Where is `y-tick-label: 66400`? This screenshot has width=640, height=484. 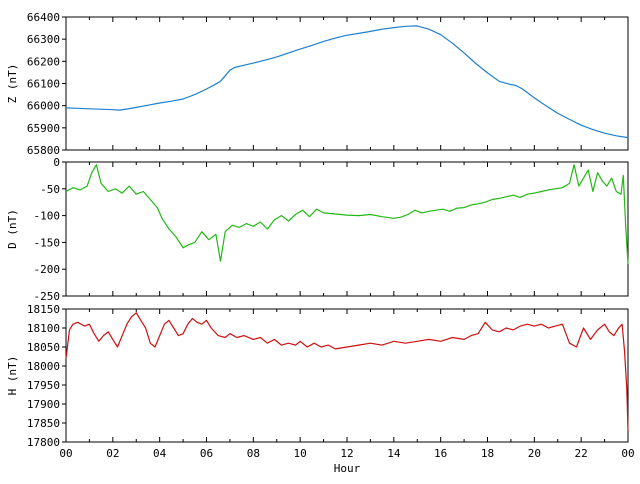
y-tick-label: 66400 is located at coordinates (43, 17).